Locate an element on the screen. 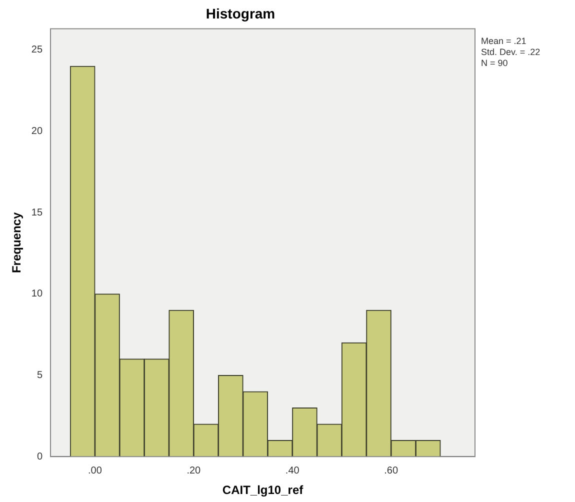 This screenshot has width=575, height=502. x-tick-label: .20 is located at coordinates (194, 470).